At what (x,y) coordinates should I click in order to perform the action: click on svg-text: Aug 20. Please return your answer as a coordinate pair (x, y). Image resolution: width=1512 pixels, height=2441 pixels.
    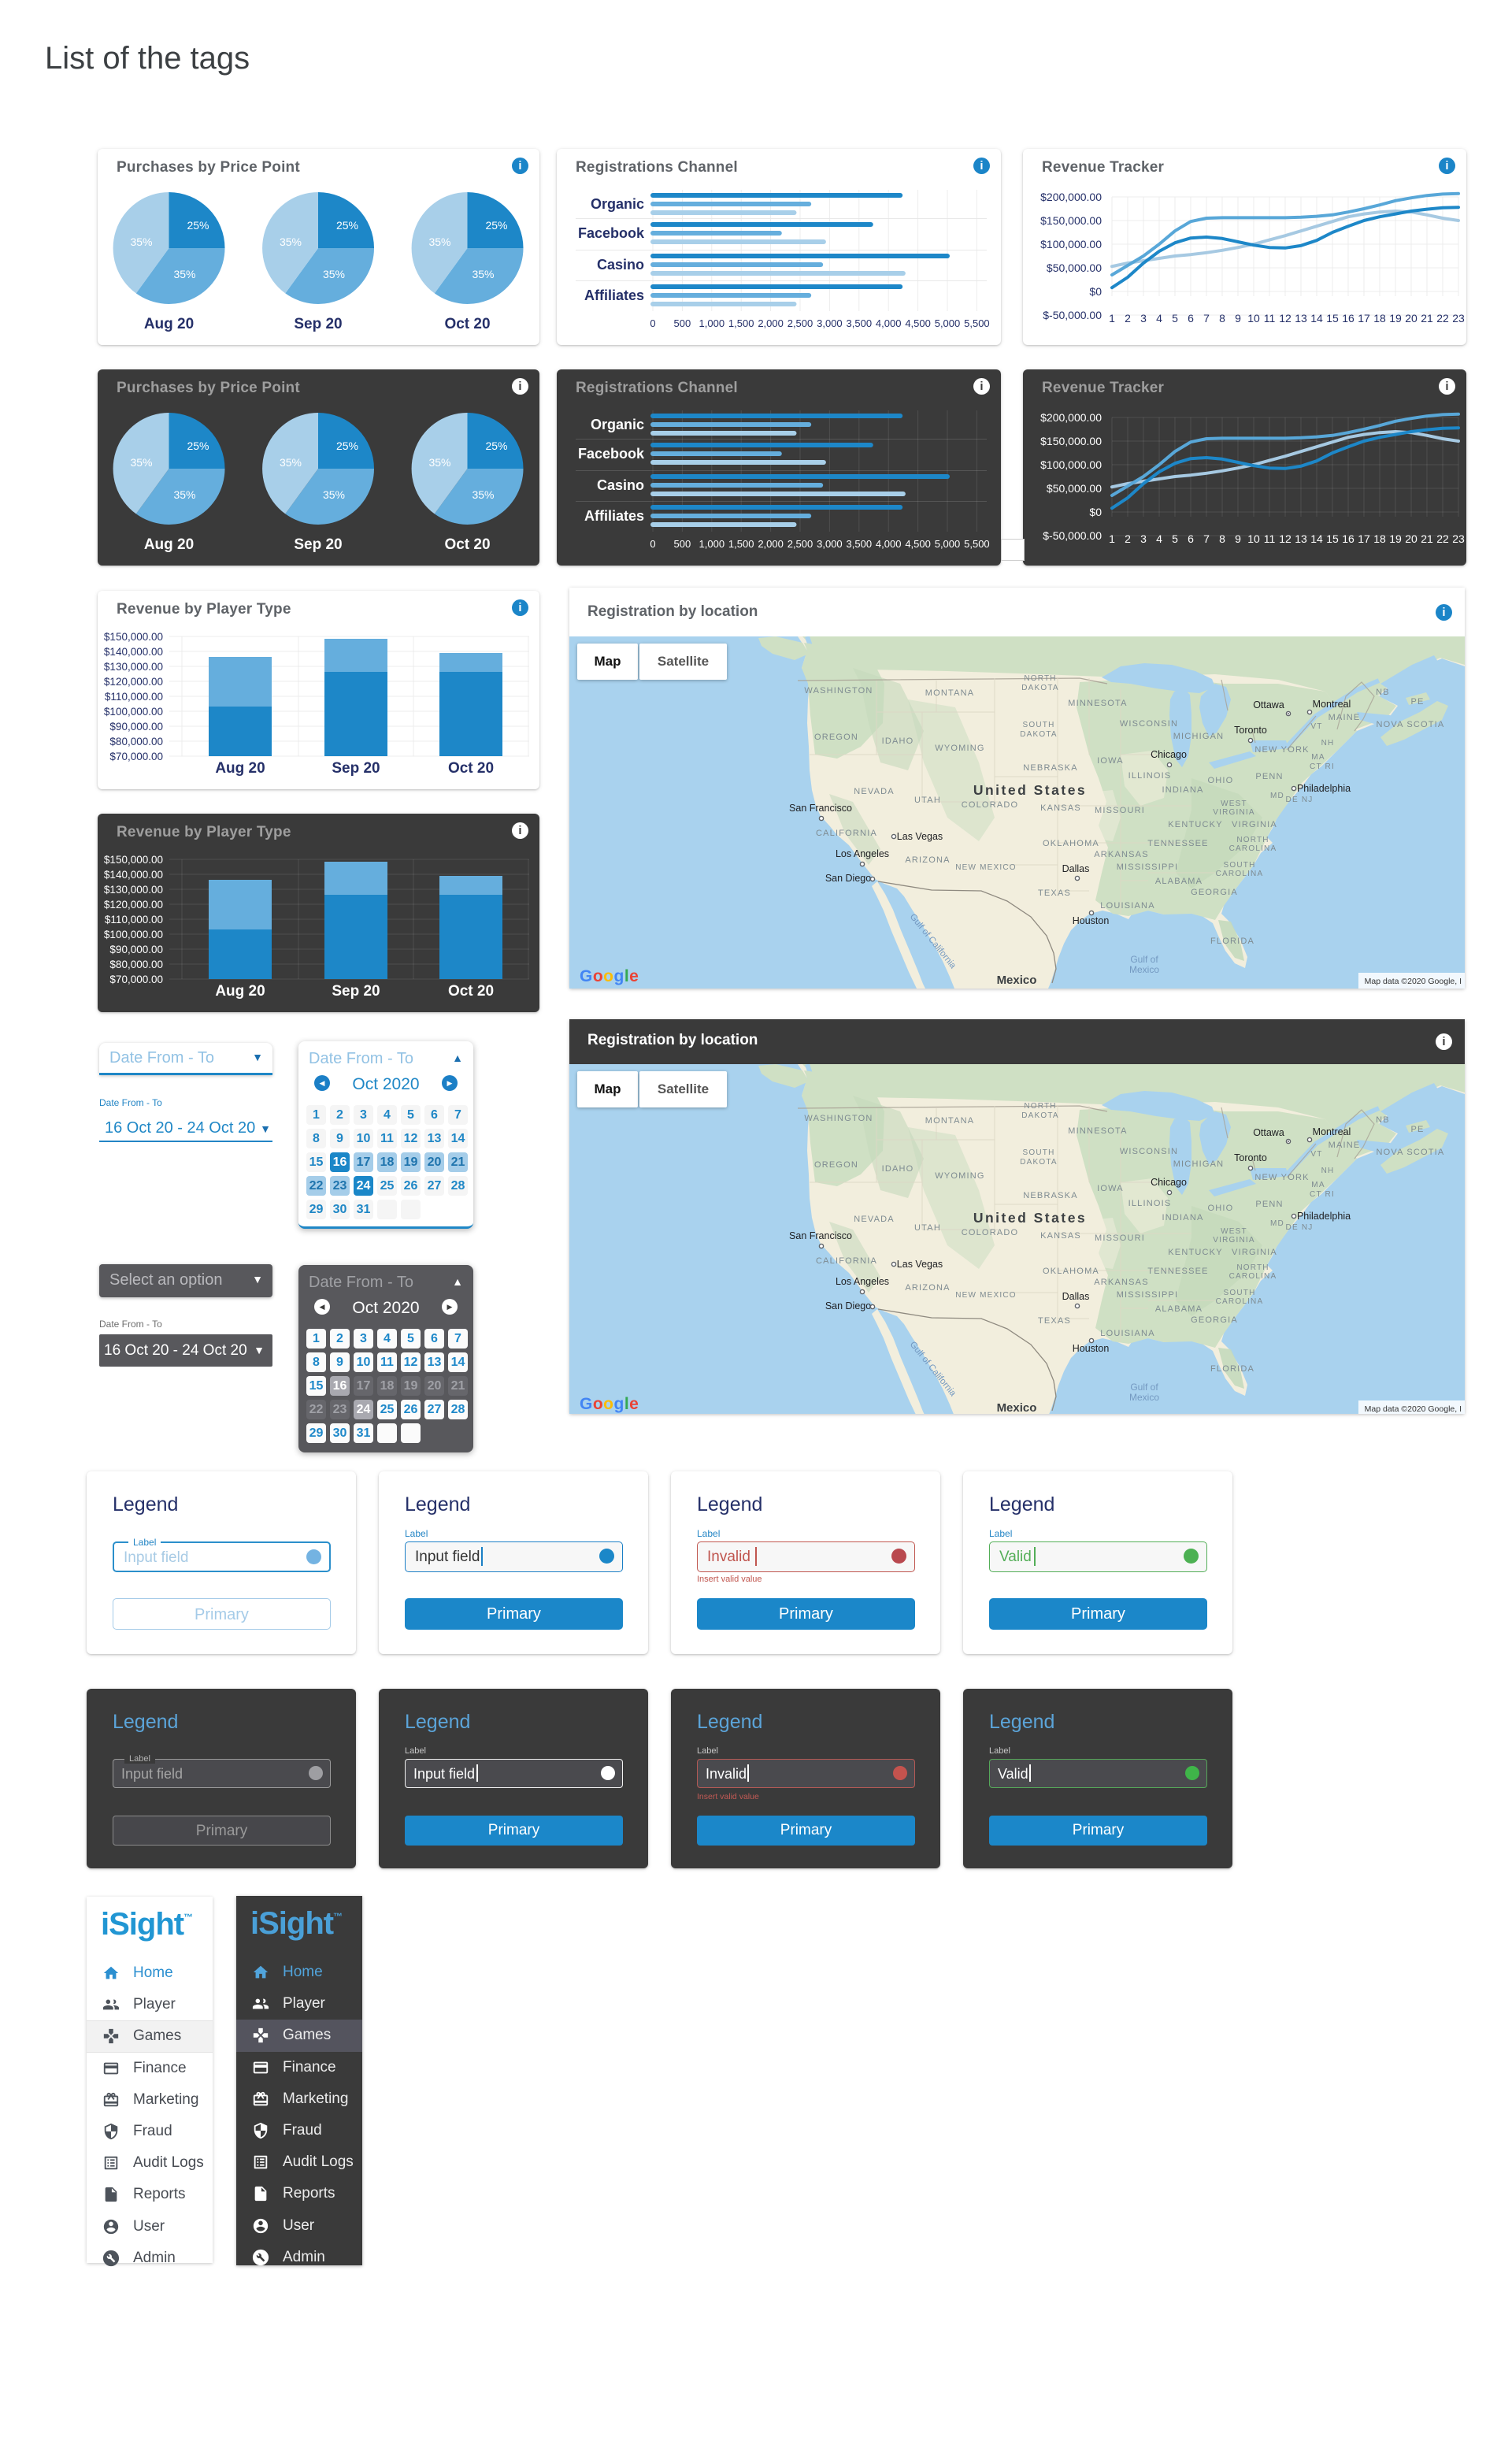
    Looking at the image, I should click on (169, 544).